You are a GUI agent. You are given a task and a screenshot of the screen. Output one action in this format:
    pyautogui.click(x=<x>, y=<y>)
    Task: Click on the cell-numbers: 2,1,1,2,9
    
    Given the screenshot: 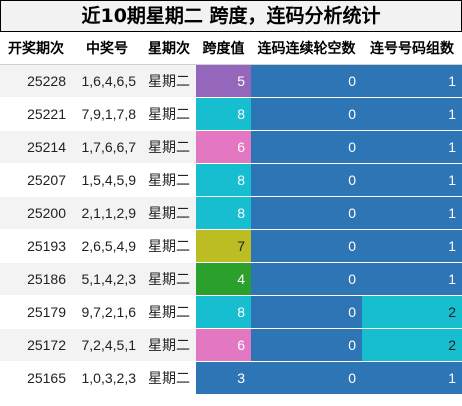 What is the action you would take?
    pyautogui.click(x=107, y=213)
    